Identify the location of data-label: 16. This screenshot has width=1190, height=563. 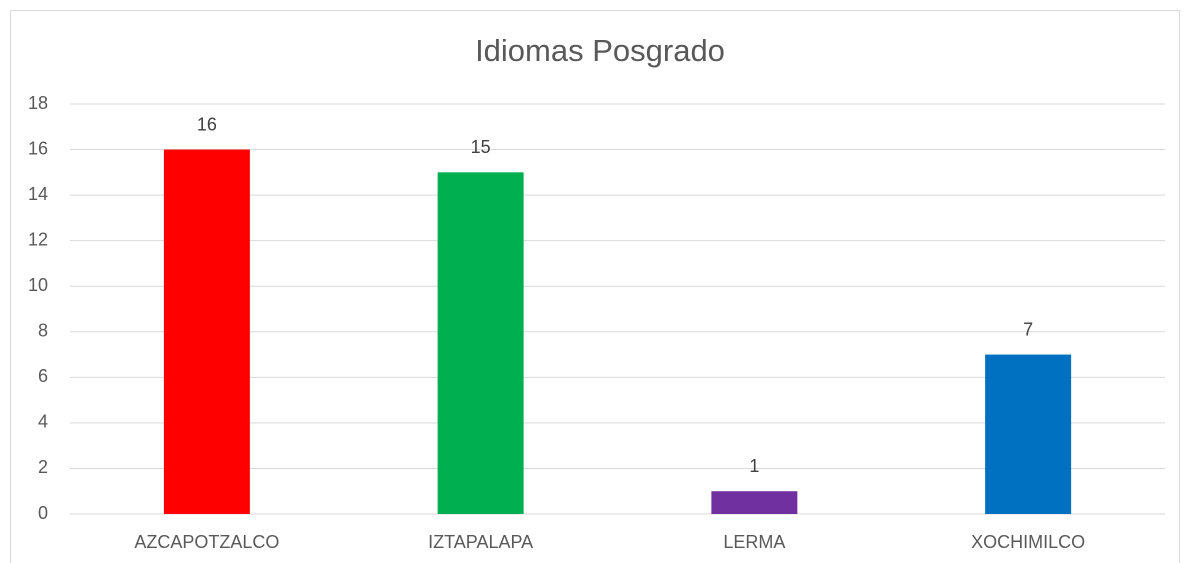
(207, 124).